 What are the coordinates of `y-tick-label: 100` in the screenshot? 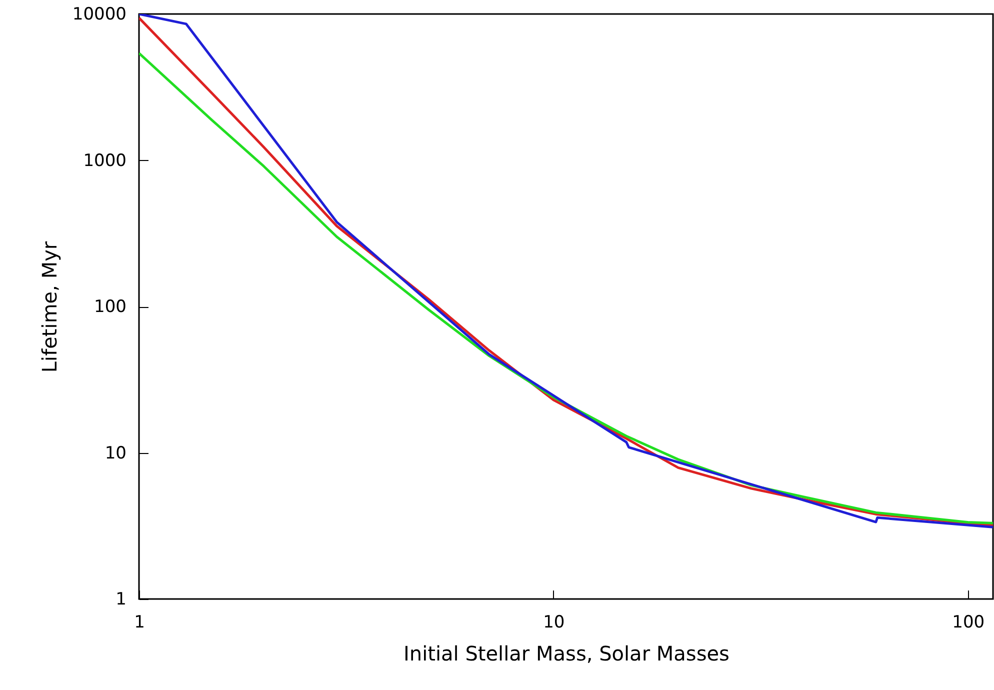 It's located at (110, 307).